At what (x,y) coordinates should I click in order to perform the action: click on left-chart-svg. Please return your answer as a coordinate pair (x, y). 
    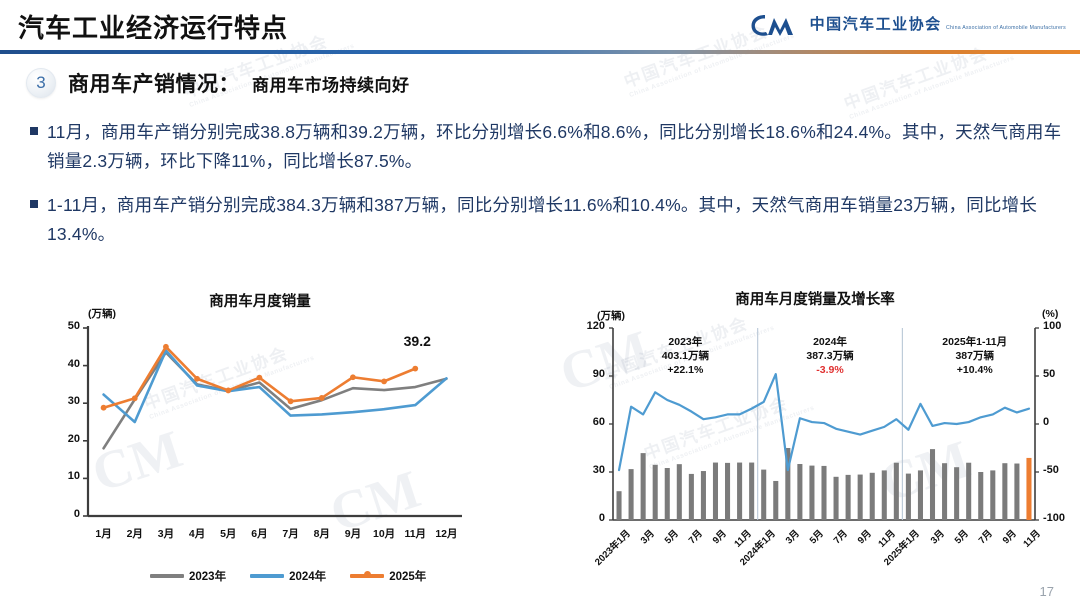
    Looking at the image, I should click on (272, 422).